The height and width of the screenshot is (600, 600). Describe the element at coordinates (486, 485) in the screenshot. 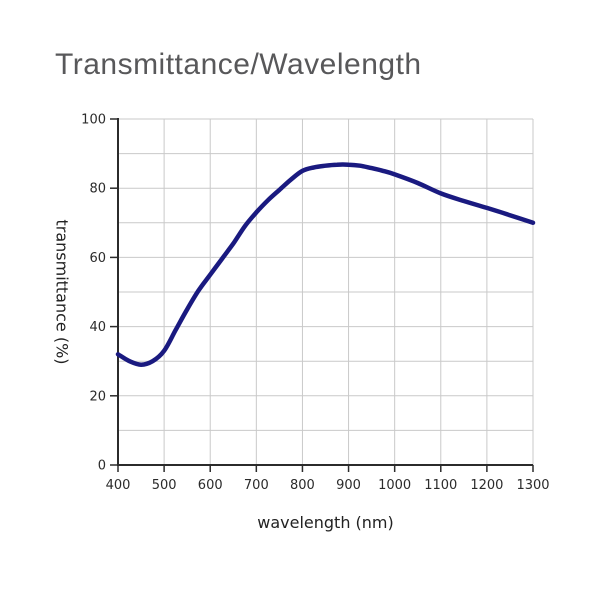

I see `x-tick-label: 1200` at that location.